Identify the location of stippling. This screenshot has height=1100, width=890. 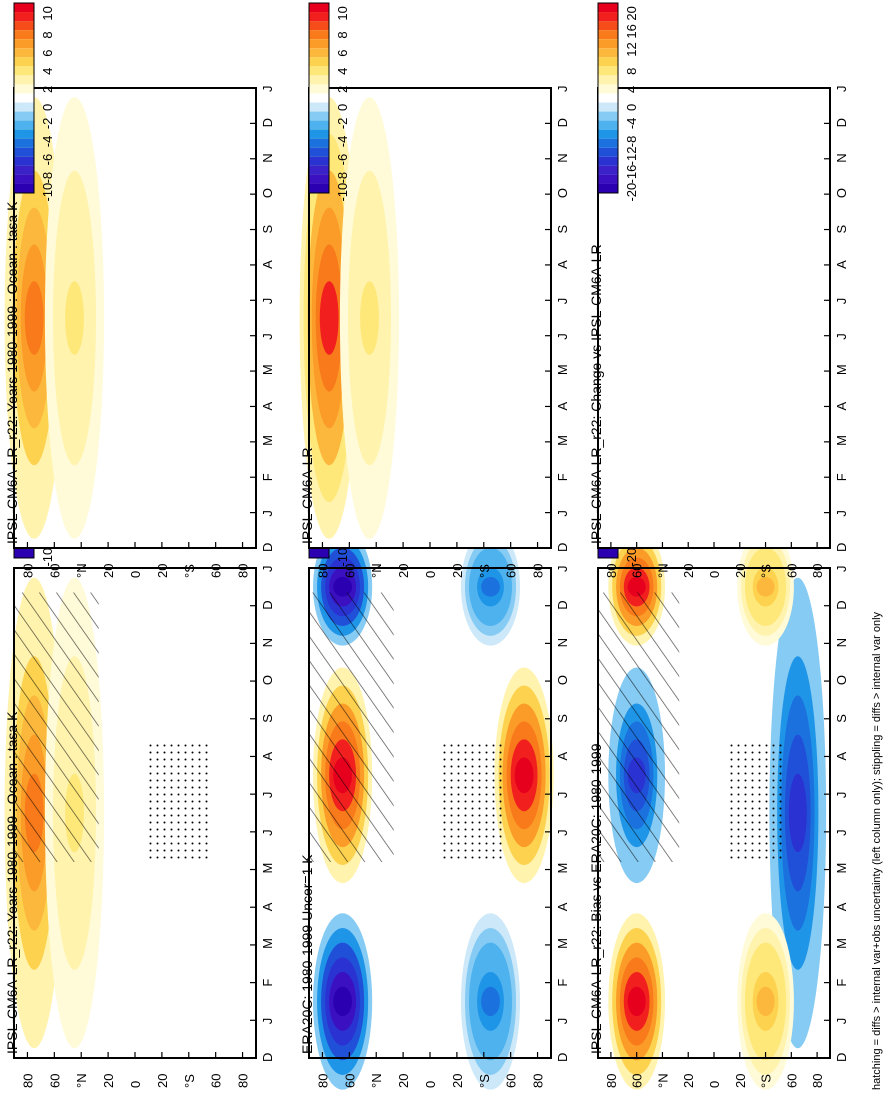
(754, 800).